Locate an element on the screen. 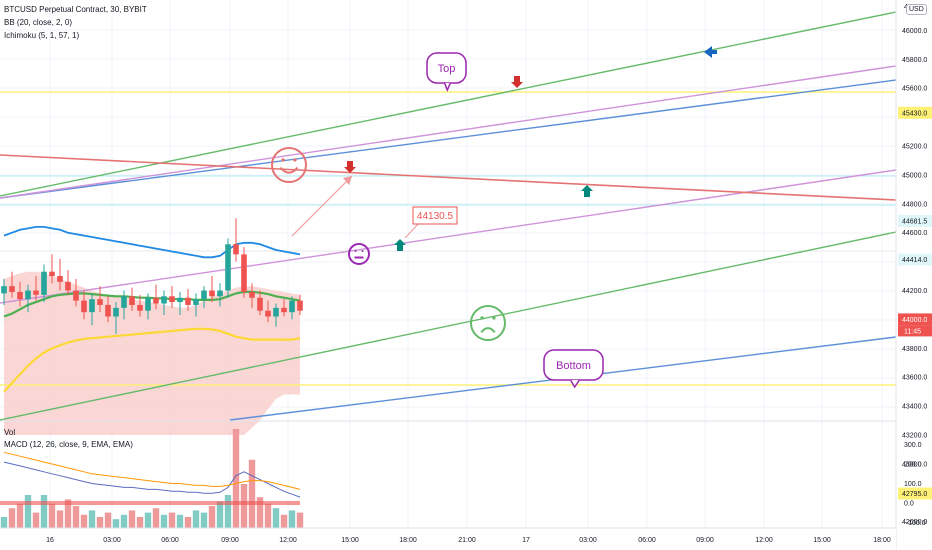 This screenshot has width=932, height=550. price-tick-label: 45000.0 is located at coordinates (914, 175).